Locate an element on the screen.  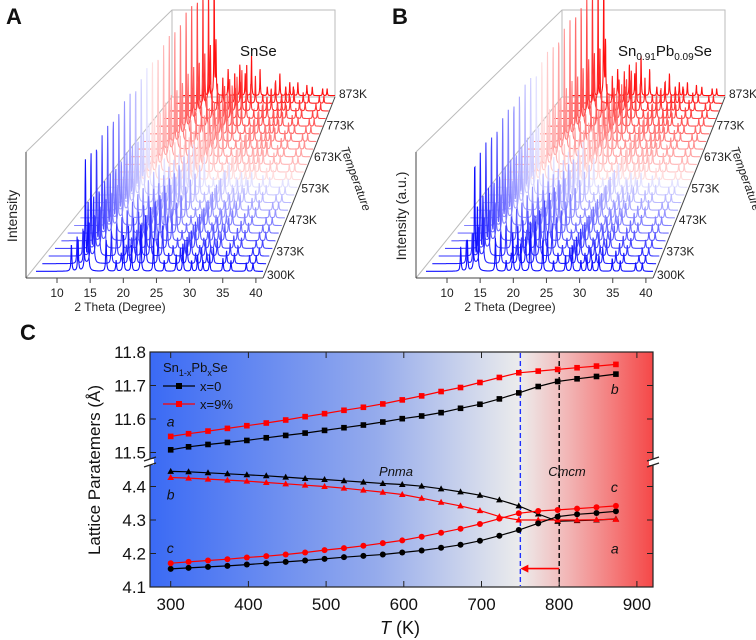
diffraction-trace-473K is located at coordinates (182, 160).